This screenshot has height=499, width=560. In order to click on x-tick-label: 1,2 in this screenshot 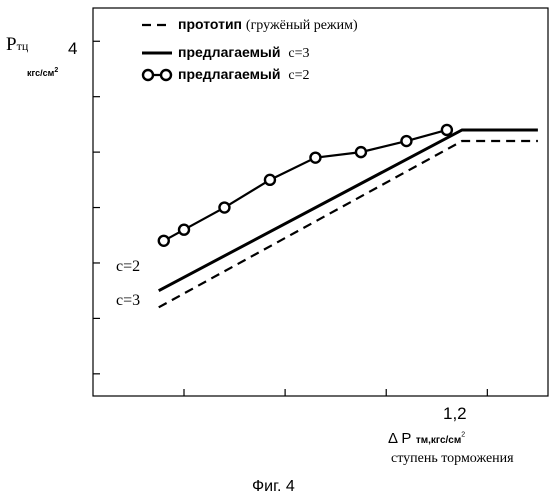, I will do `click(455, 413)`.